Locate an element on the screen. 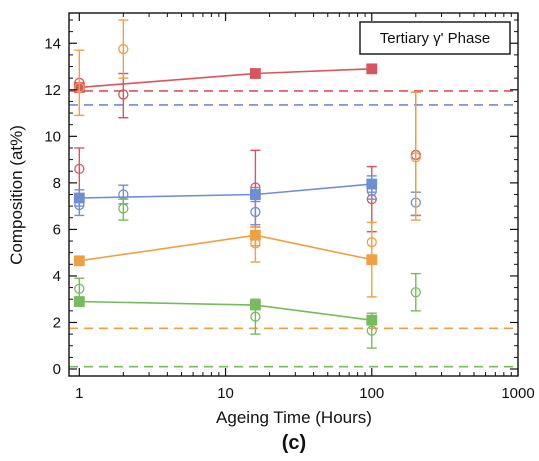 The width and height of the screenshot is (539, 461). y-tick-label: 8 is located at coordinates (57, 183).